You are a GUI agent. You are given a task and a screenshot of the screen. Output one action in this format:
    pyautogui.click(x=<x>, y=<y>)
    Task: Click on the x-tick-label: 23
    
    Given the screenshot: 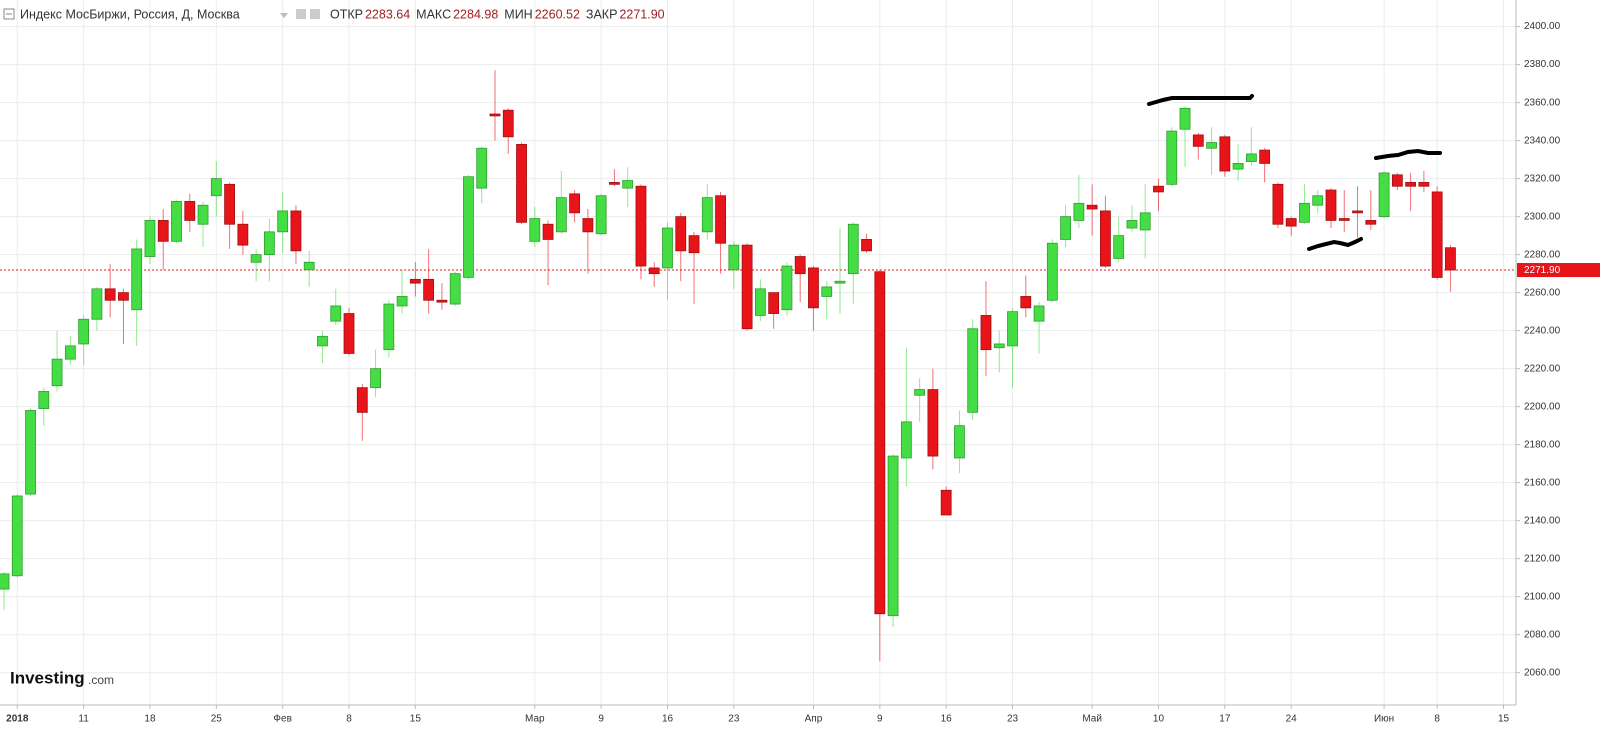 What is the action you would take?
    pyautogui.click(x=1013, y=719)
    